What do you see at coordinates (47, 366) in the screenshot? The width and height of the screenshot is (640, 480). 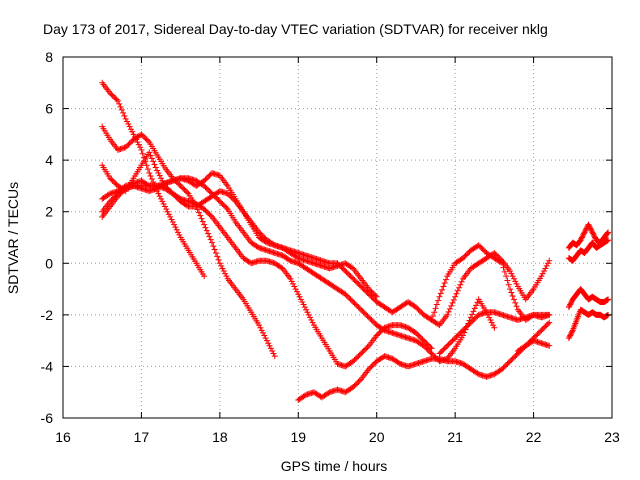 I see `y-tick-label: -4` at bounding box center [47, 366].